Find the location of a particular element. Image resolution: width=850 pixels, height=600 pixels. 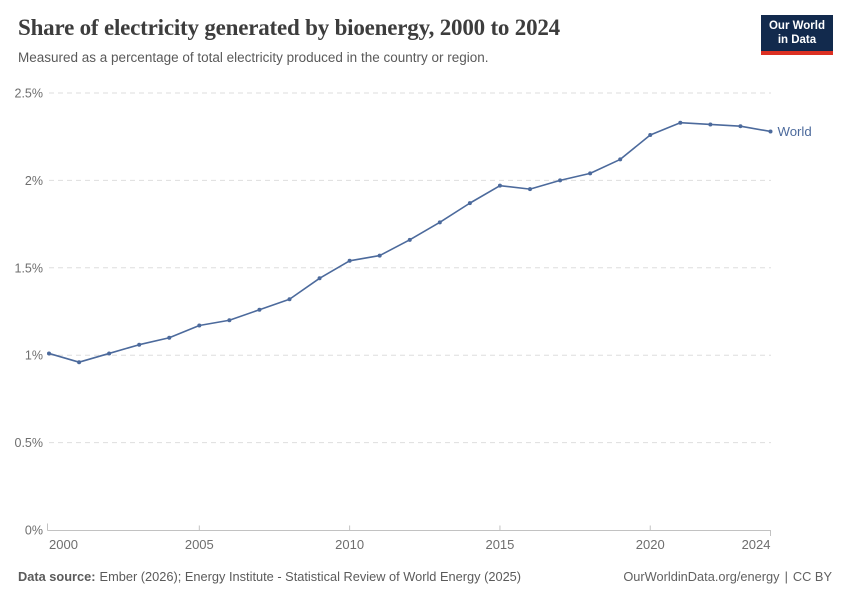

x-tick-label: 2024 is located at coordinates (756, 544).